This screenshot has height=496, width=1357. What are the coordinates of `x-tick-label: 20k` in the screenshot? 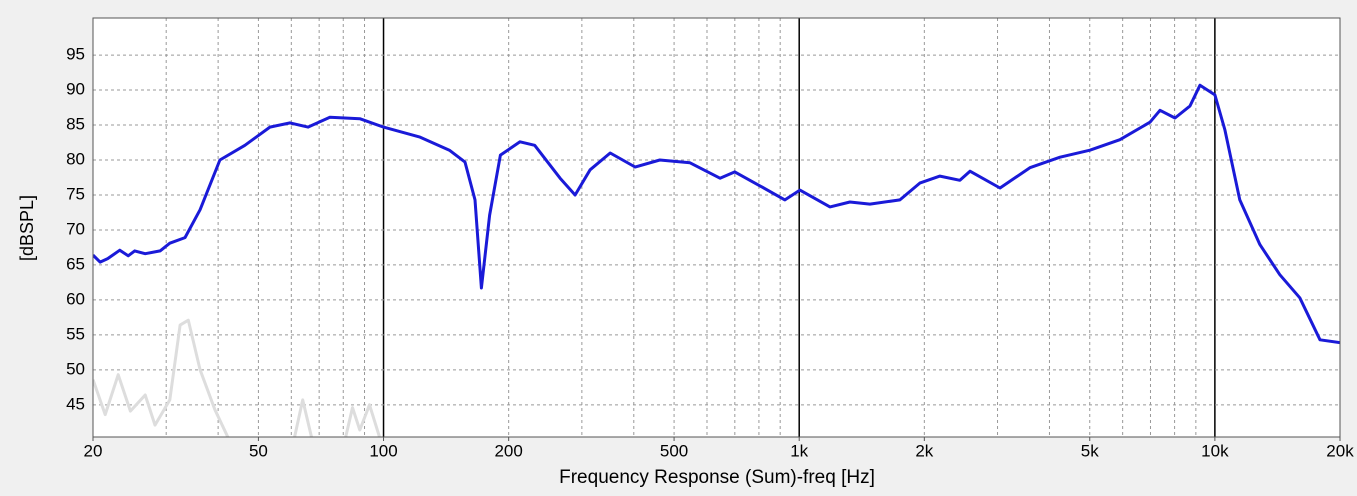 It's located at (1340, 450).